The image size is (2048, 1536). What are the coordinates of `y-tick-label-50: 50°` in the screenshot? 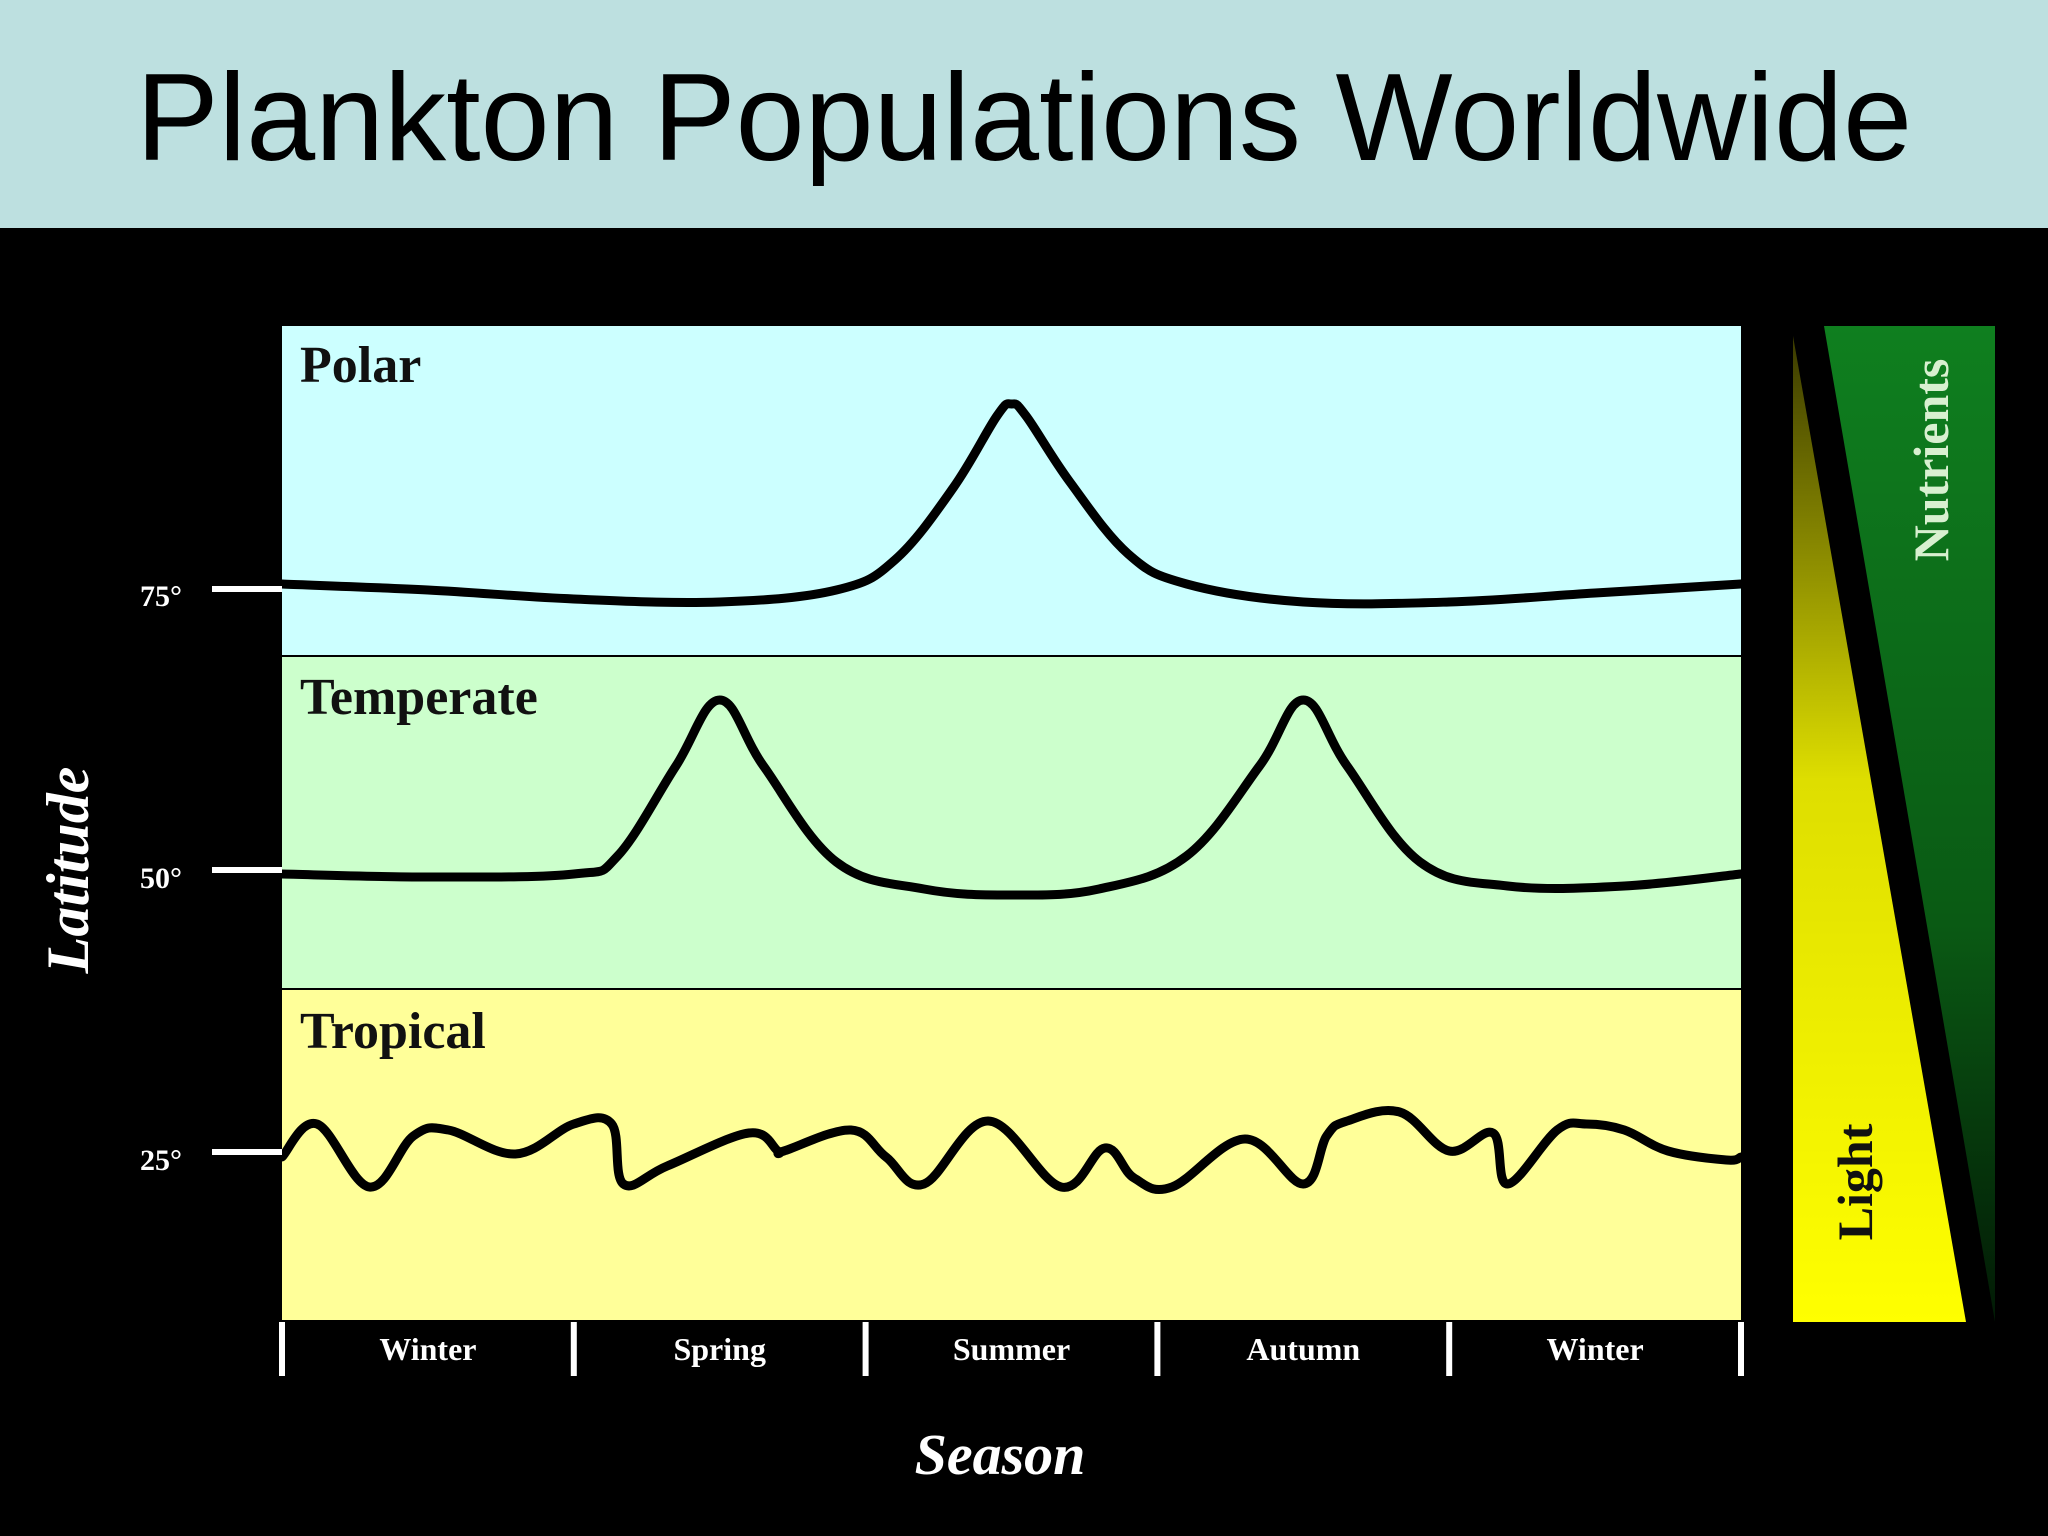 It's located at (161, 878).